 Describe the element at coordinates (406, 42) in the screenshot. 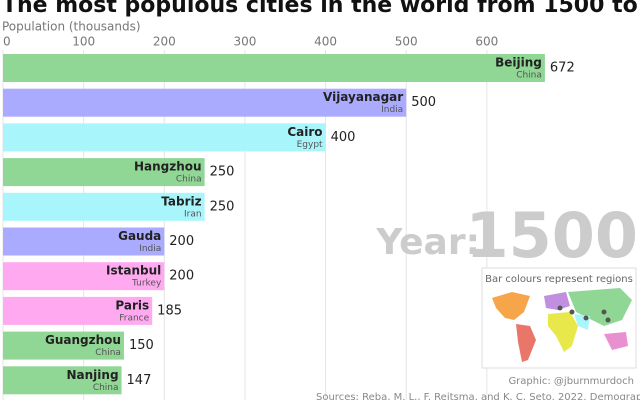

I see `x-tick-label: 500` at that location.